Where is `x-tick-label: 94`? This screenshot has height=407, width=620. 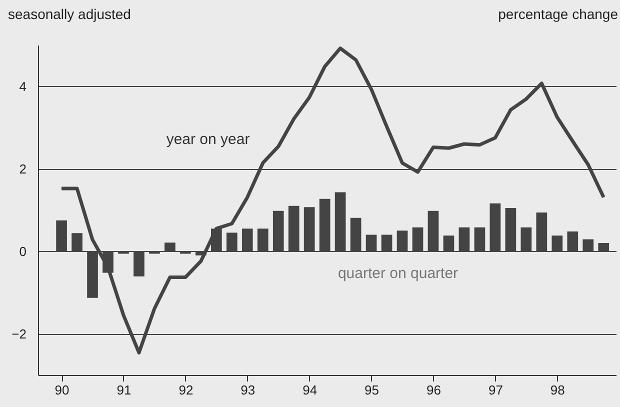 x-tick-label: 94 is located at coordinates (310, 390).